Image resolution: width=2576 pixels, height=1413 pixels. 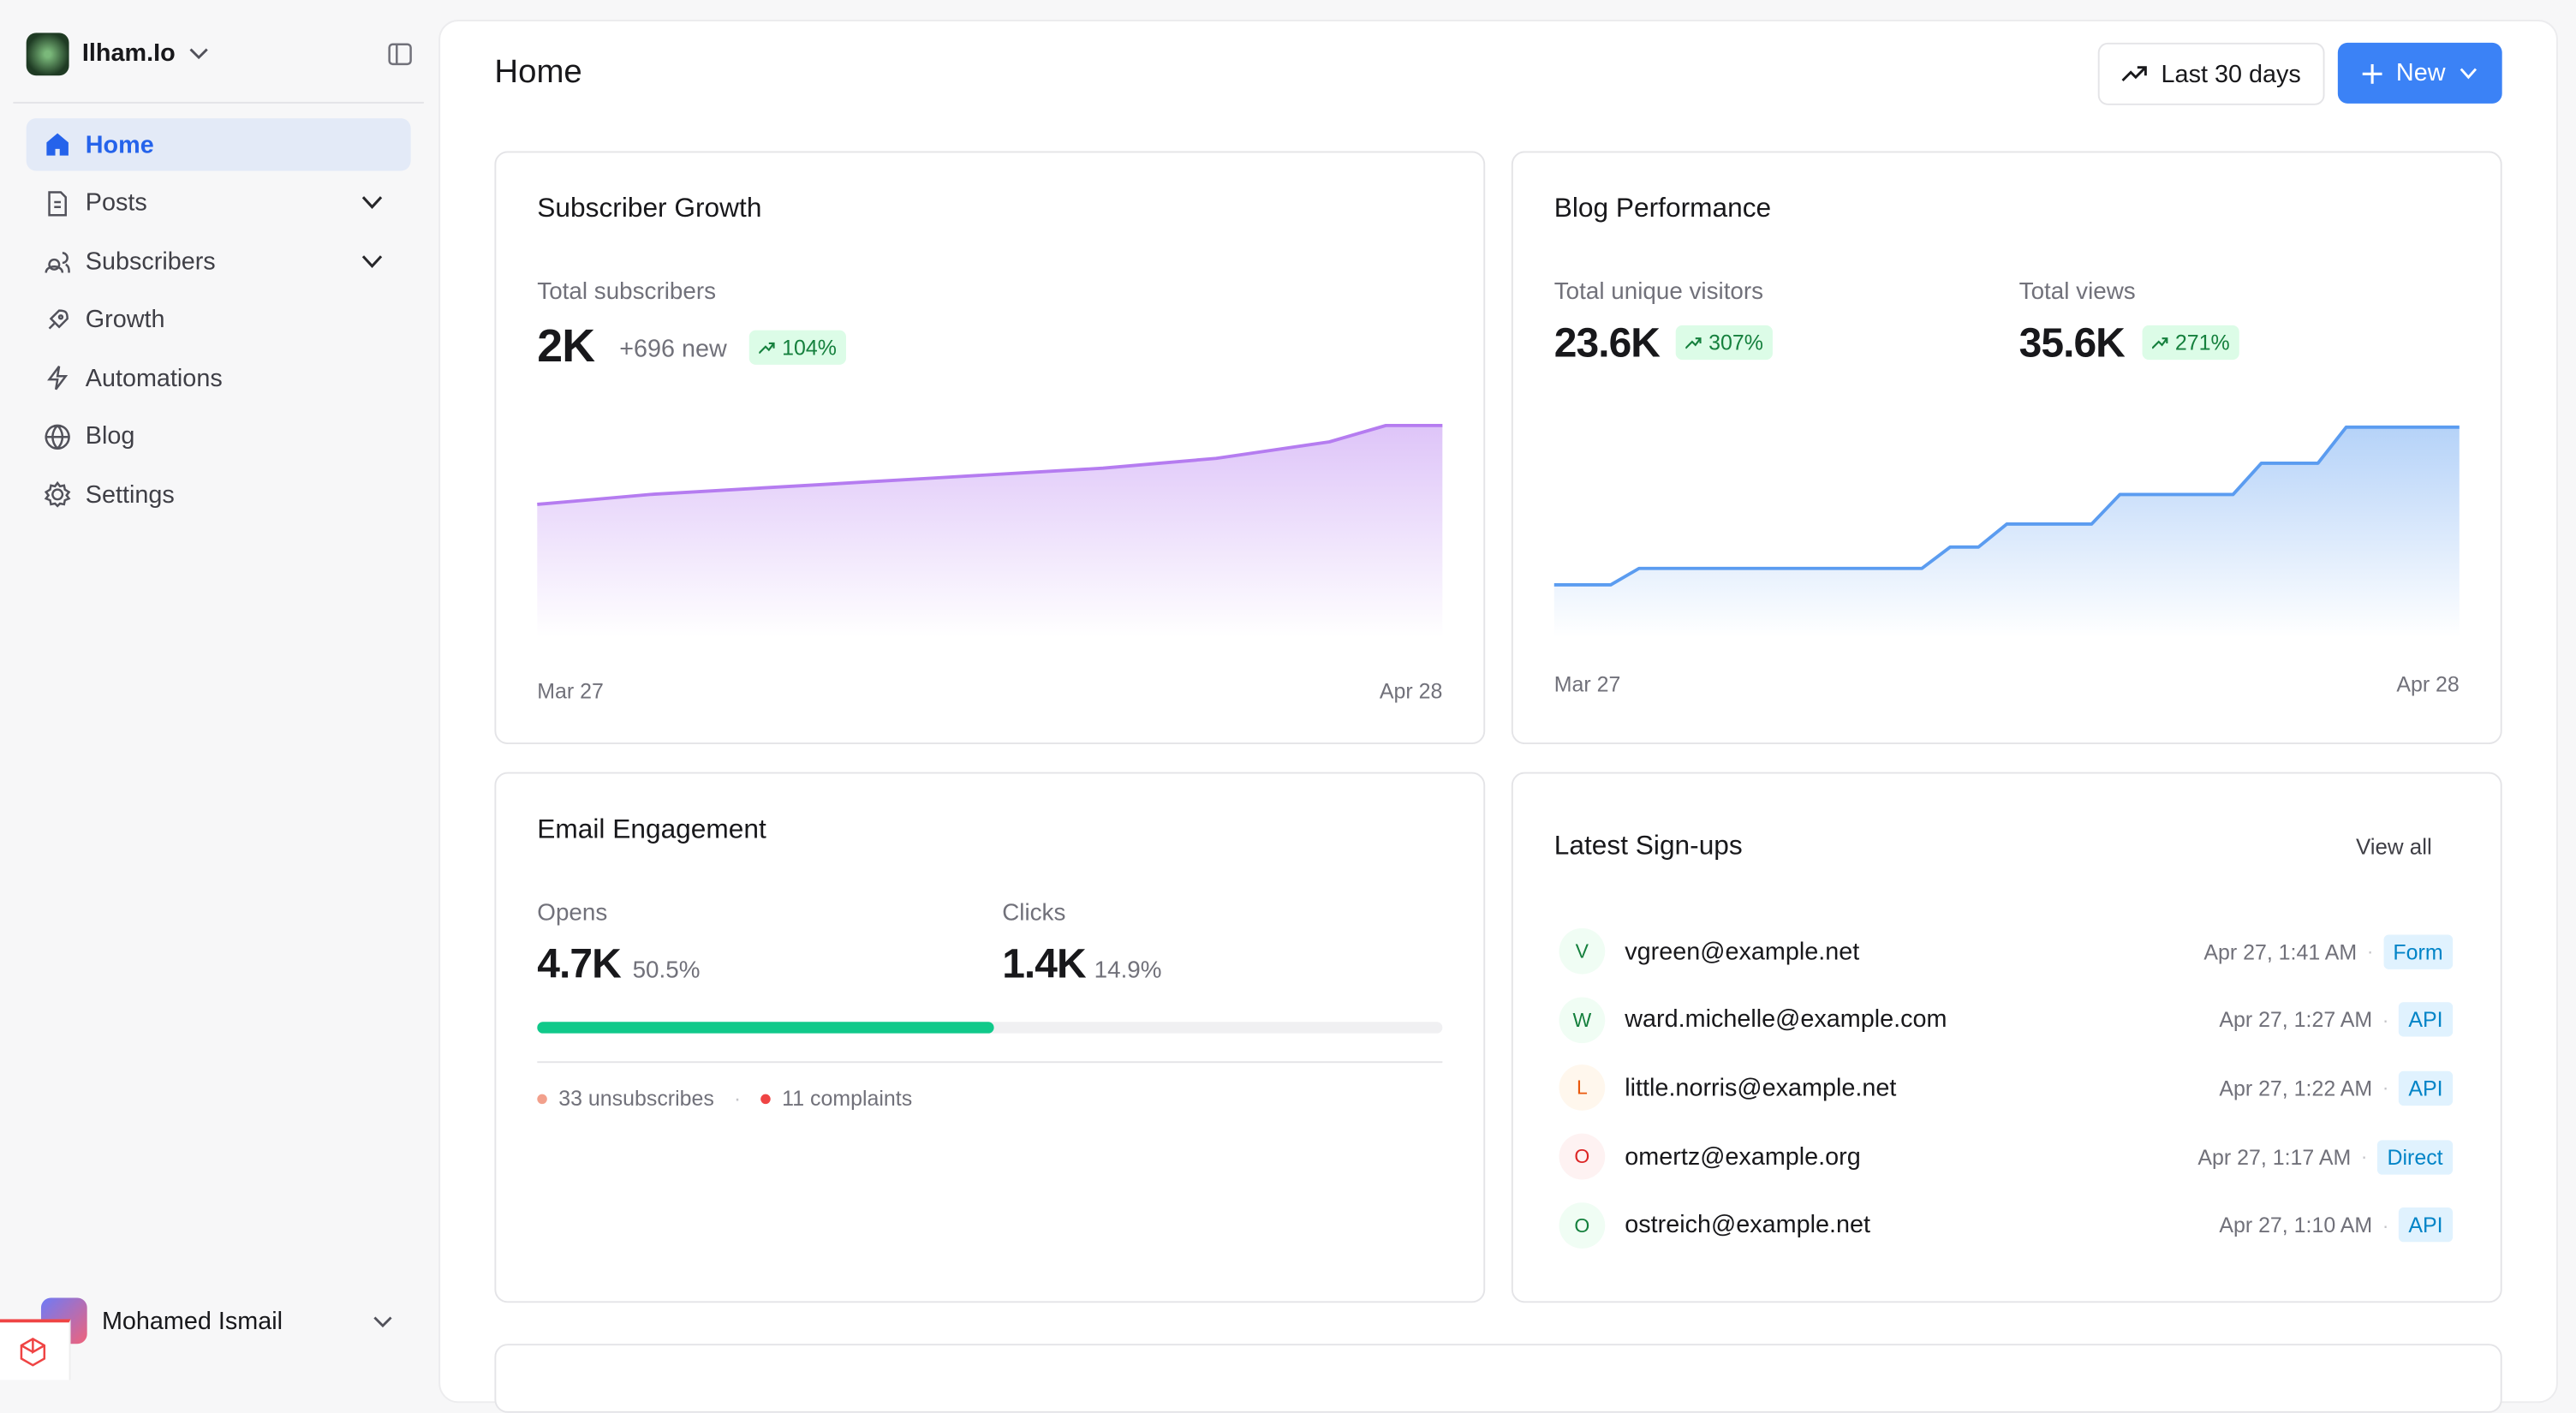 I want to click on stat-value: 23.6K, so click(x=1607, y=343).